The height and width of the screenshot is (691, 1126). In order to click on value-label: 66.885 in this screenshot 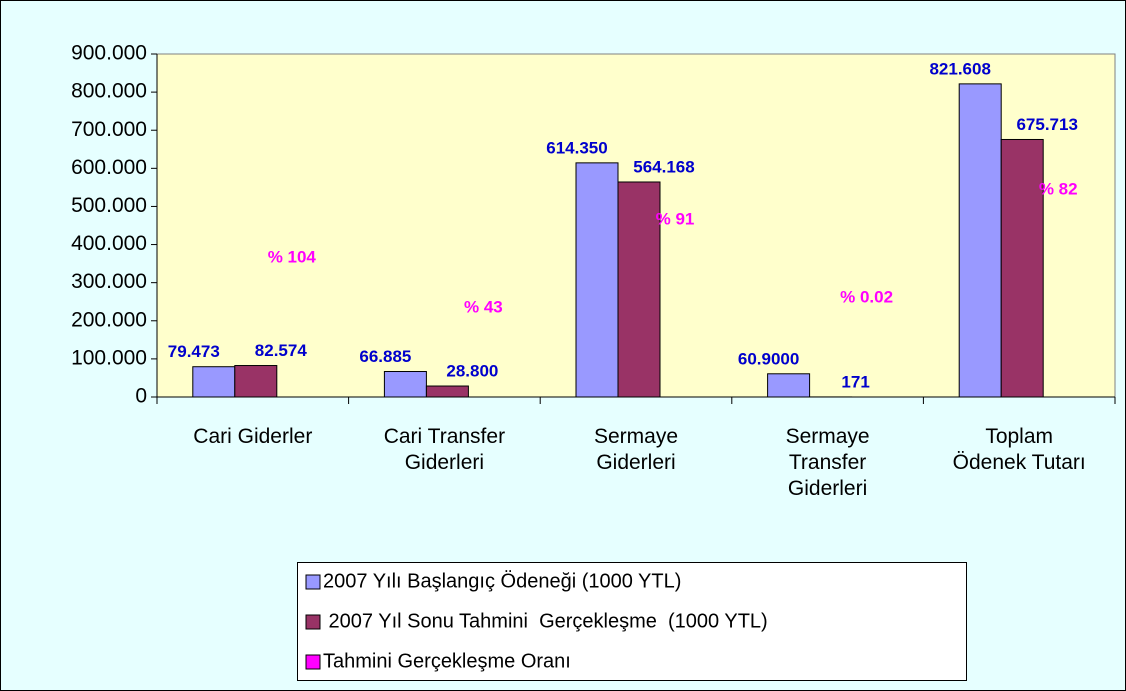, I will do `click(385, 356)`.